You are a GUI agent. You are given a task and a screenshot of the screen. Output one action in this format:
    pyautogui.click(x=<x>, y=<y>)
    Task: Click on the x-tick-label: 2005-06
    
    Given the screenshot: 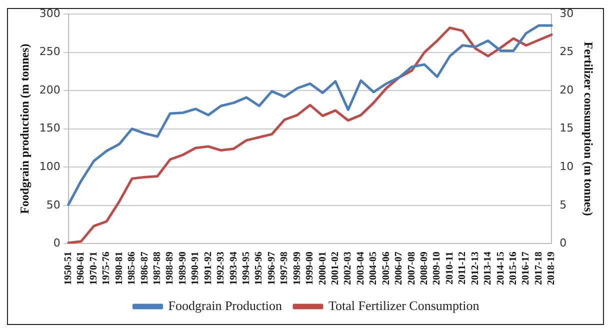 What is the action you would take?
    pyautogui.click(x=386, y=269)
    